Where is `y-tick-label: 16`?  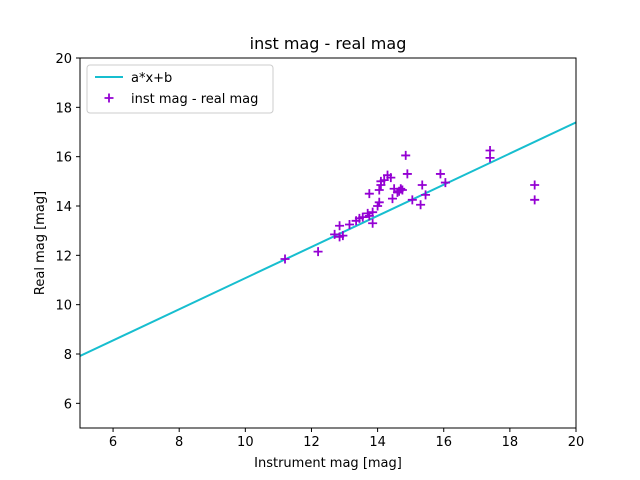
y-tick-label: 16 is located at coordinates (63, 158).